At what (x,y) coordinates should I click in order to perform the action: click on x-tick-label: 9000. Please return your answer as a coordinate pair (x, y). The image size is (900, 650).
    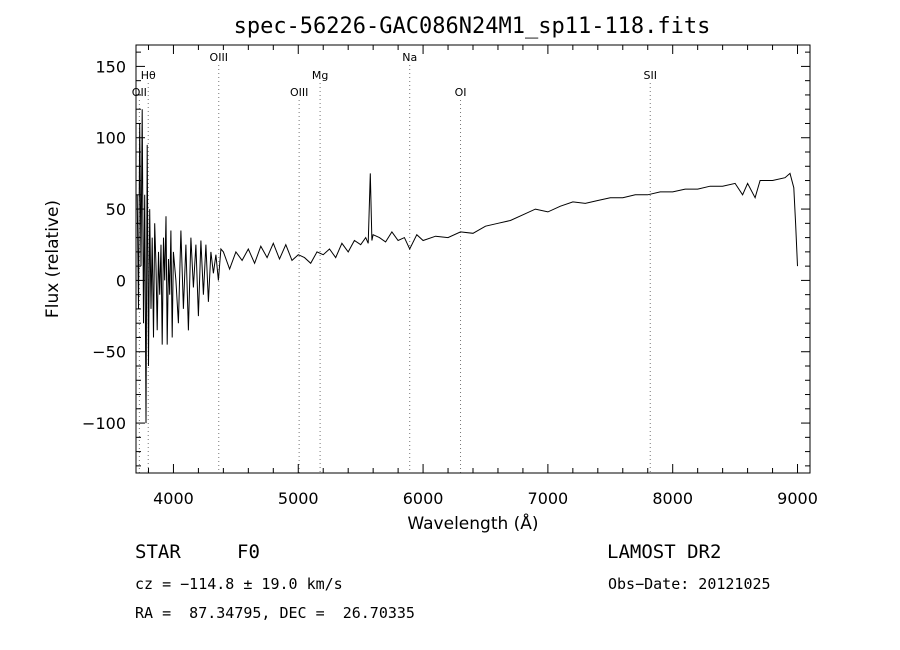
    Looking at the image, I should click on (797, 498).